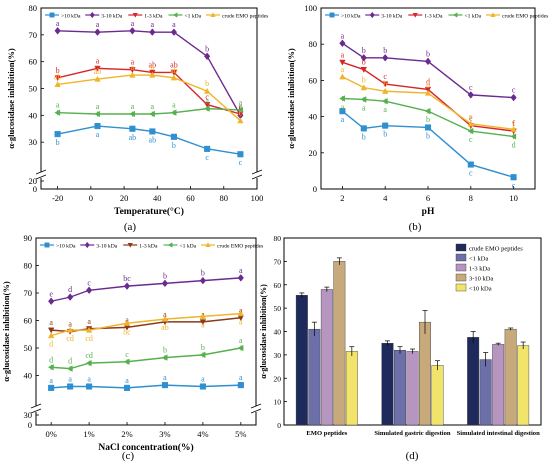  What do you see at coordinates (315, 189) in the screenshot?
I see `y-tick-label: 0` at bounding box center [315, 189].